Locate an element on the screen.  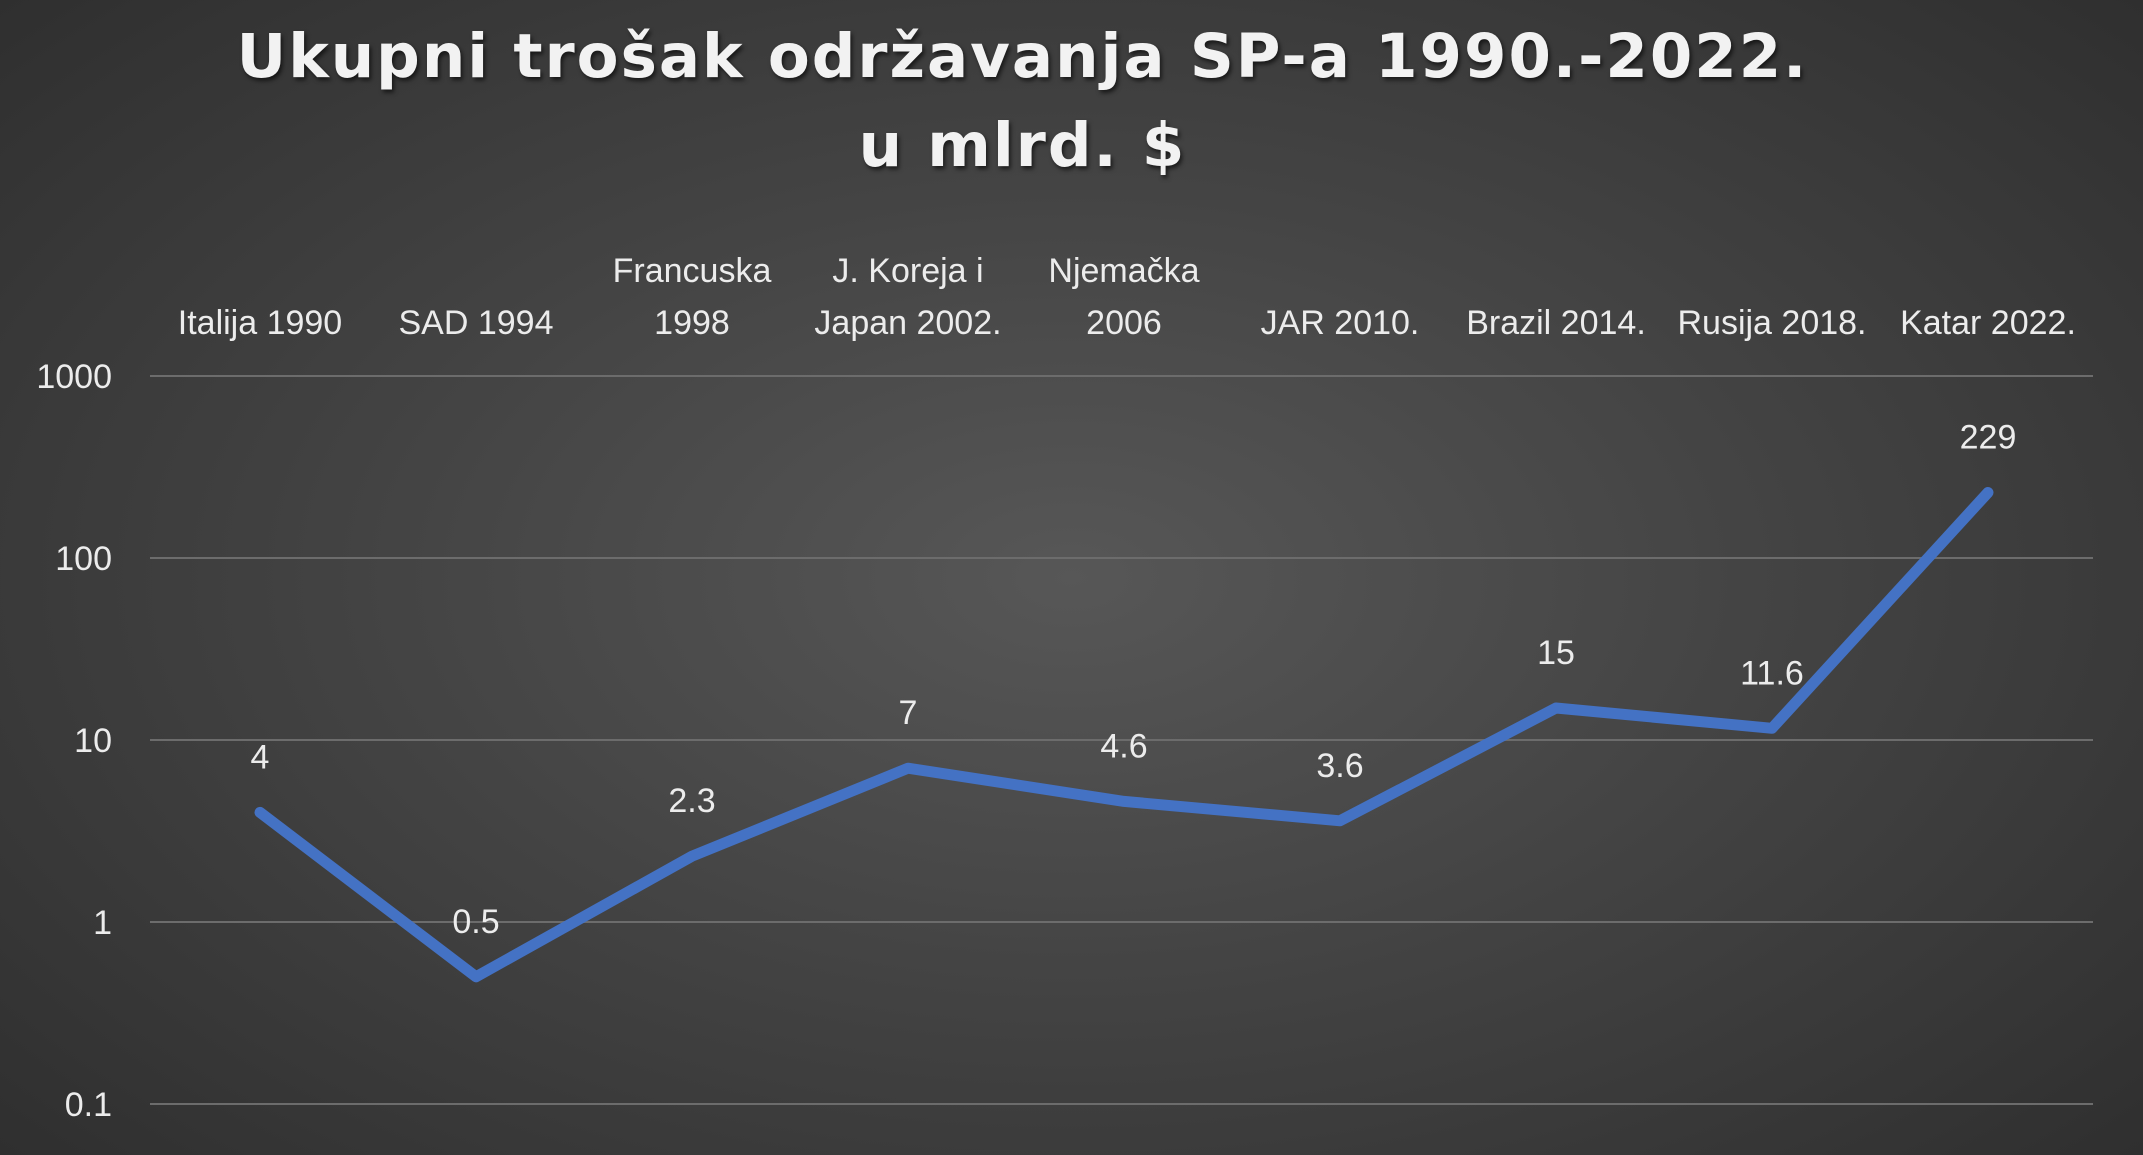
y-tick-label: 10 is located at coordinates (93, 741).